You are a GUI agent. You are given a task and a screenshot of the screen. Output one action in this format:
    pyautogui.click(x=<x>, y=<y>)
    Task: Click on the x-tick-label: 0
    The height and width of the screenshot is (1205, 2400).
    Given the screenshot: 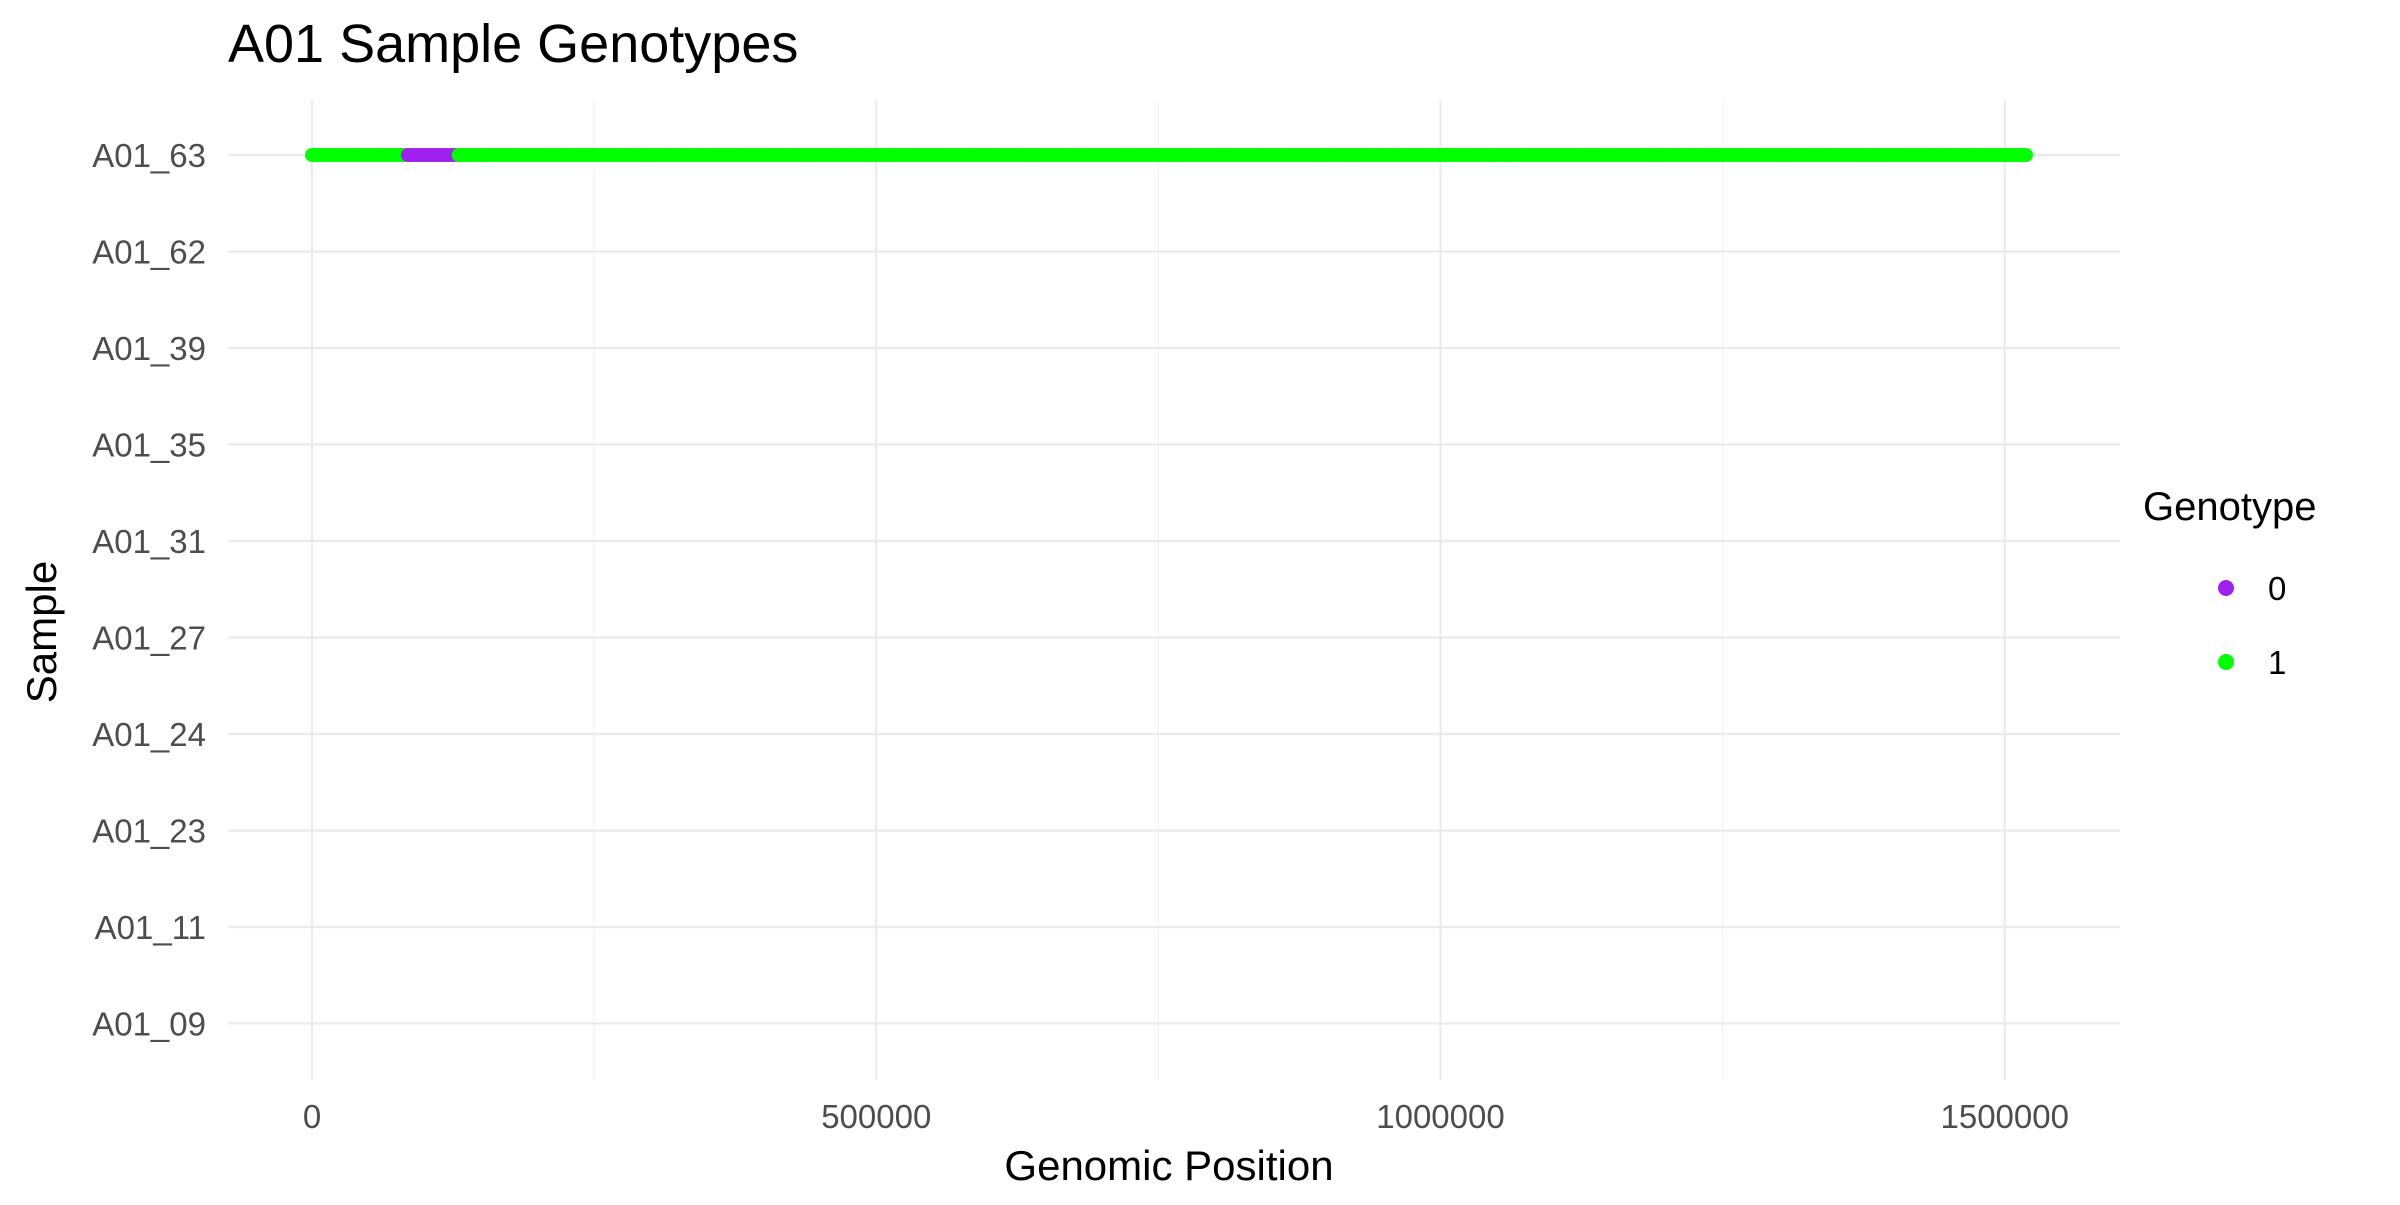 What is the action you would take?
    pyautogui.click(x=312, y=1116)
    